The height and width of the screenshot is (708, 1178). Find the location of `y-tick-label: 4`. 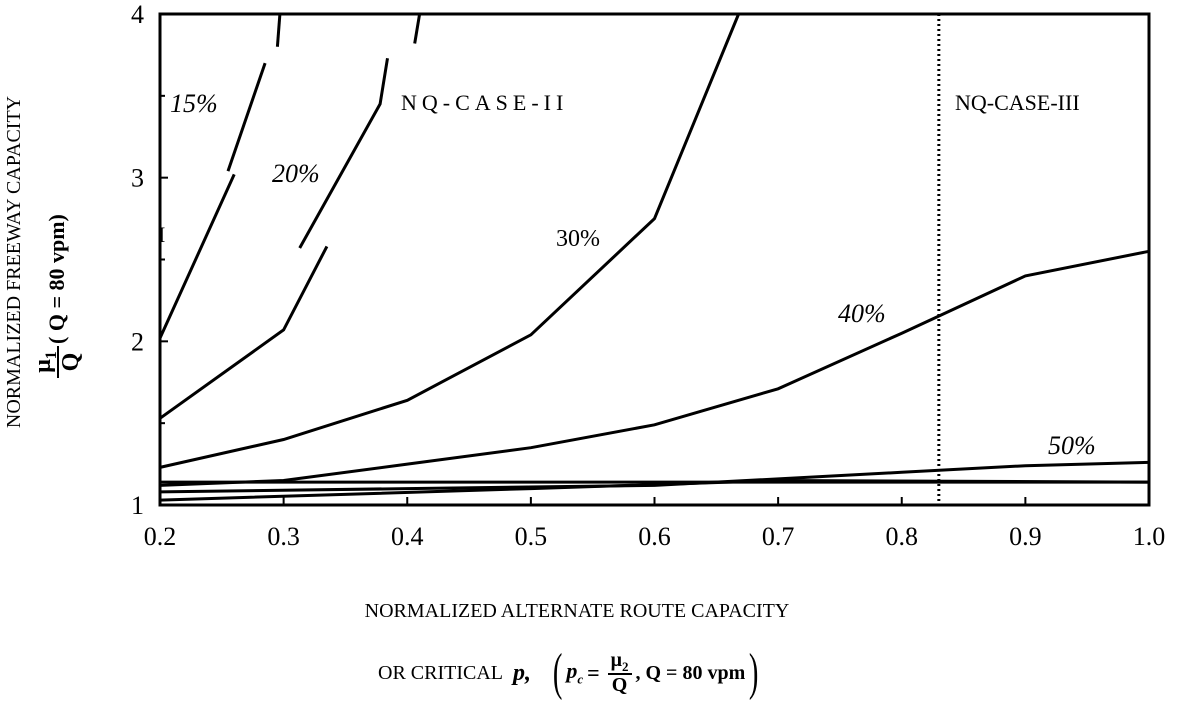

y-tick-label: 4 is located at coordinates (137, 14).